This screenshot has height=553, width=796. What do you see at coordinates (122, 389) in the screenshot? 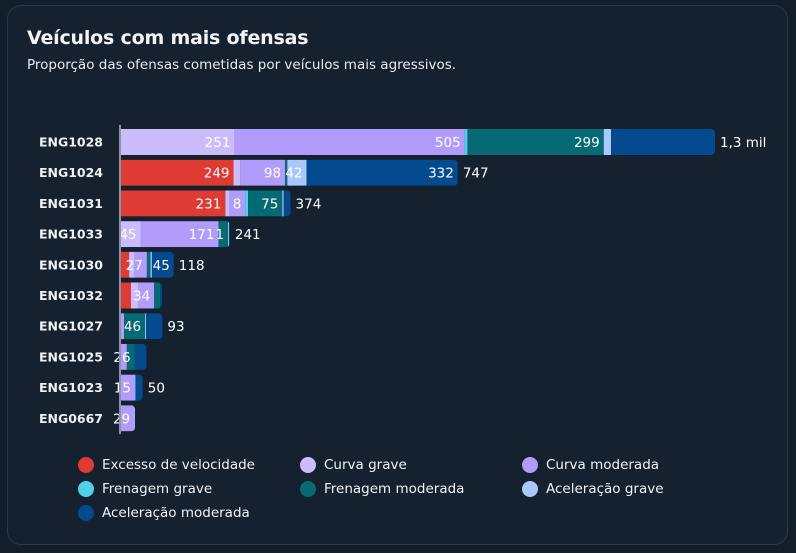
I see `segment-data-label: 15` at bounding box center [122, 389].